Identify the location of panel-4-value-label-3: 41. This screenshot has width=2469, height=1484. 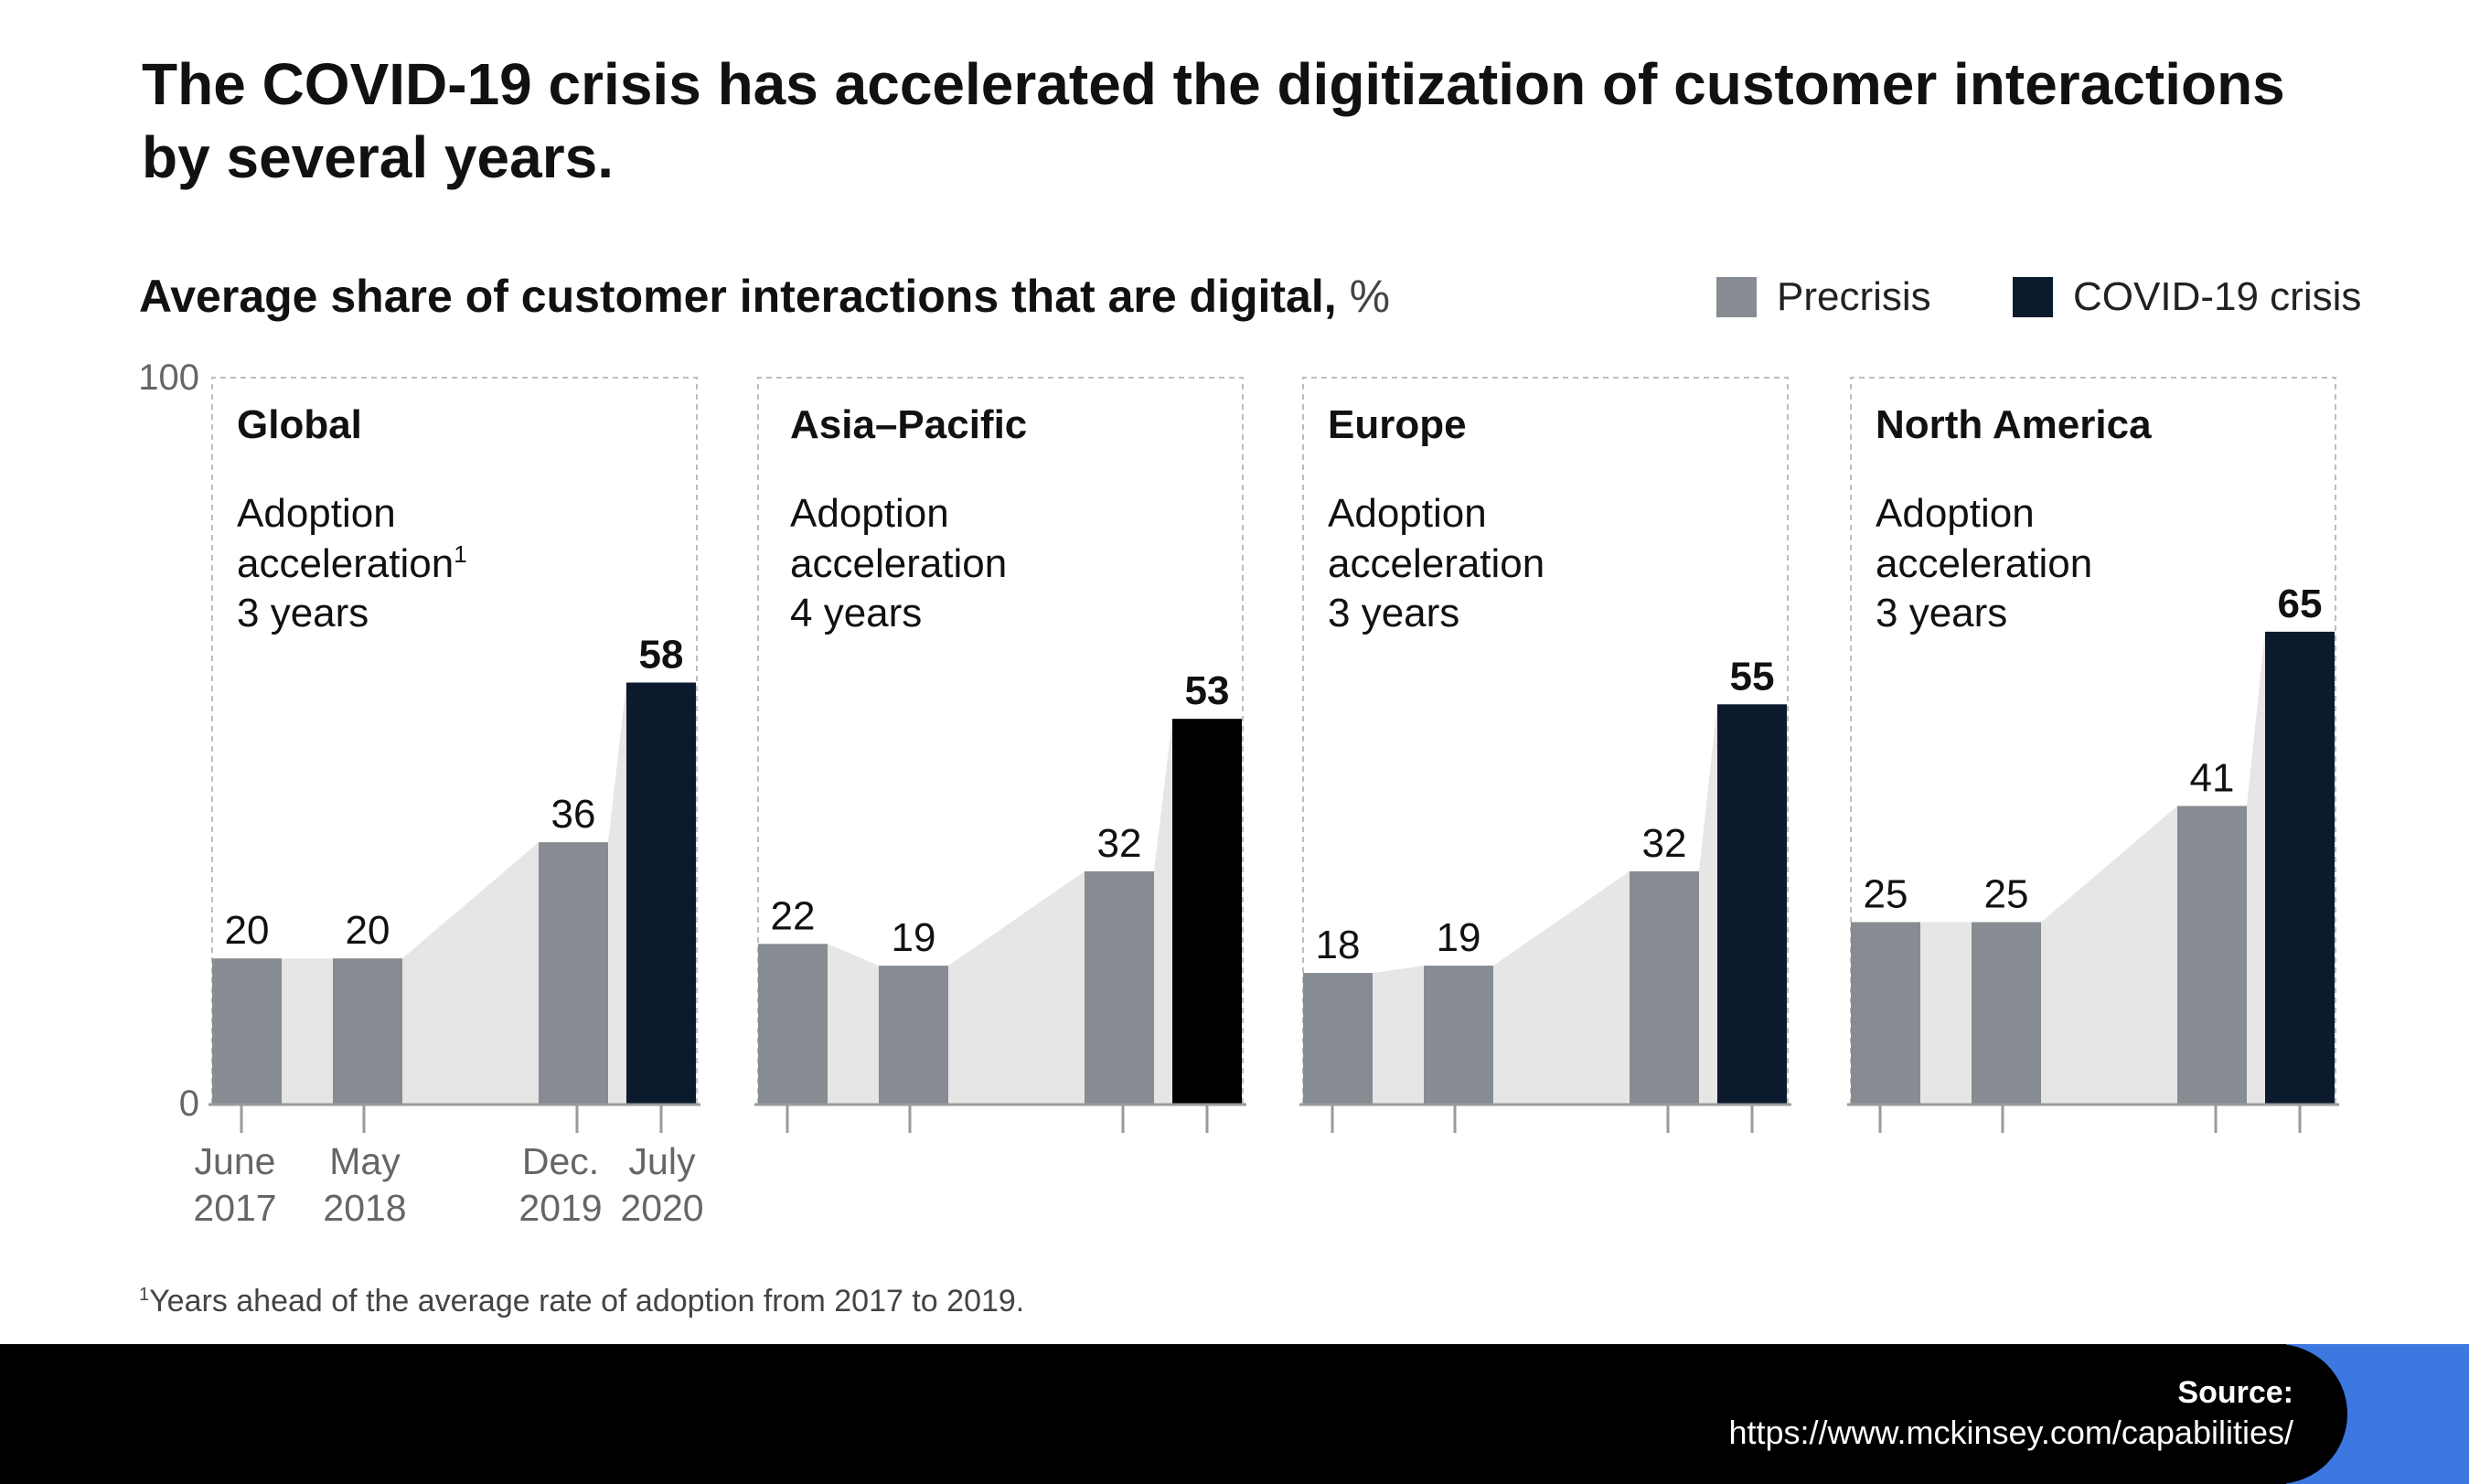
(2212, 777).